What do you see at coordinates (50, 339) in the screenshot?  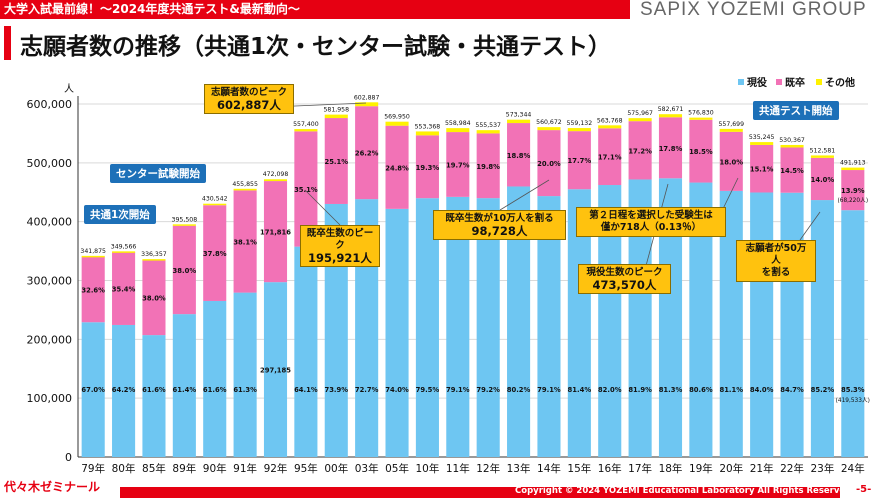 I see `y-tick-label: 200,000` at bounding box center [50, 339].